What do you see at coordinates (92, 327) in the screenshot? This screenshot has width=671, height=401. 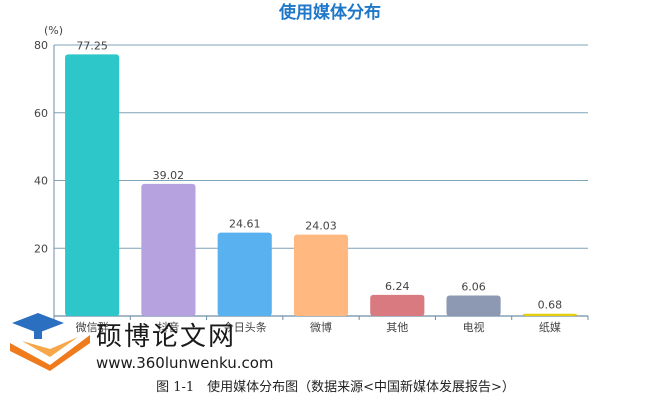 I see `x-tick-label-0: 微信群` at bounding box center [92, 327].